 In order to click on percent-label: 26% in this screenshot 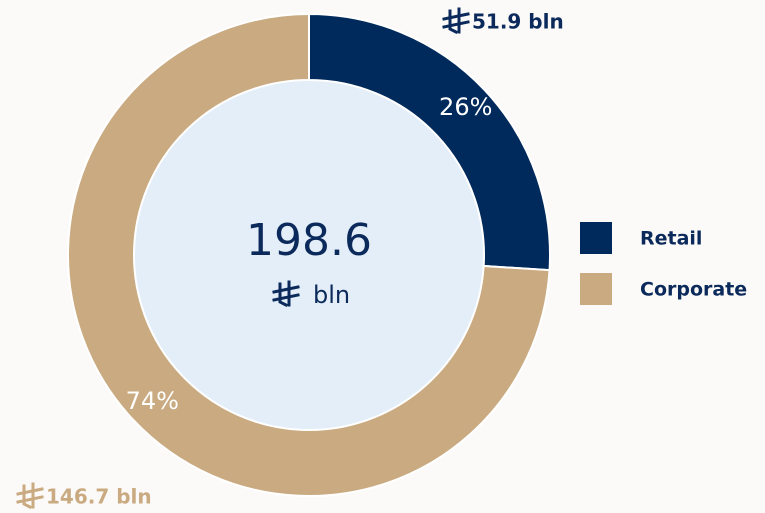, I will do `click(465, 107)`.